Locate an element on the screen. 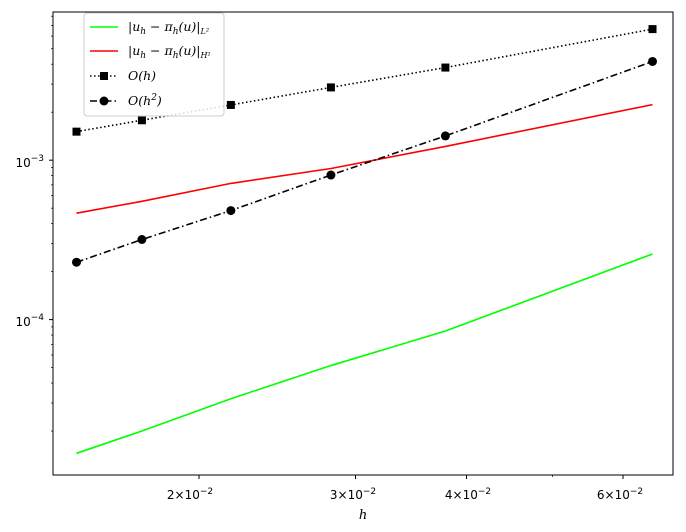  x-axis-label: h is located at coordinates (363, 515).